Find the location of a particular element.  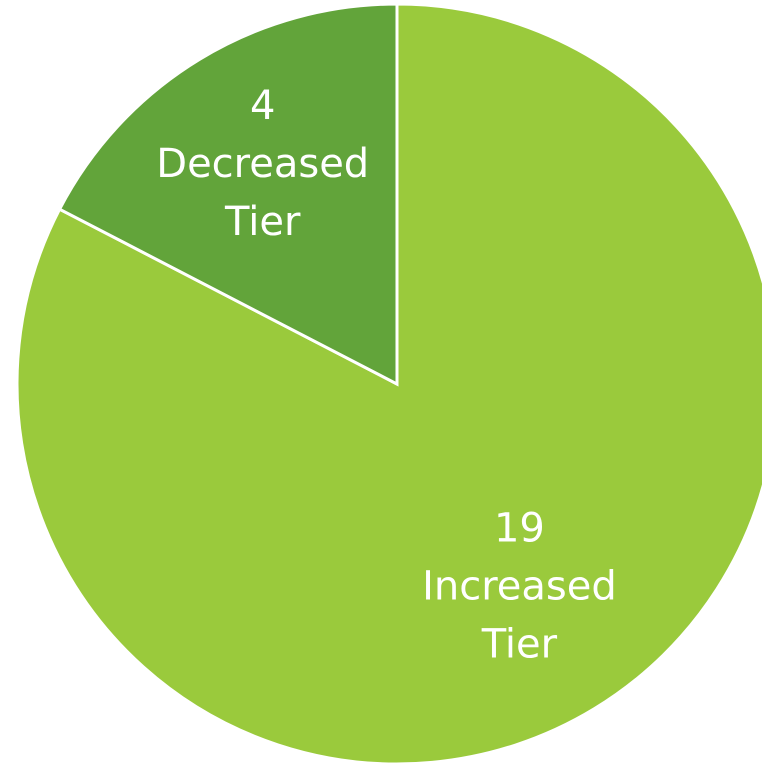

slice-label-word: Increased is located at coordinates (519, 586).